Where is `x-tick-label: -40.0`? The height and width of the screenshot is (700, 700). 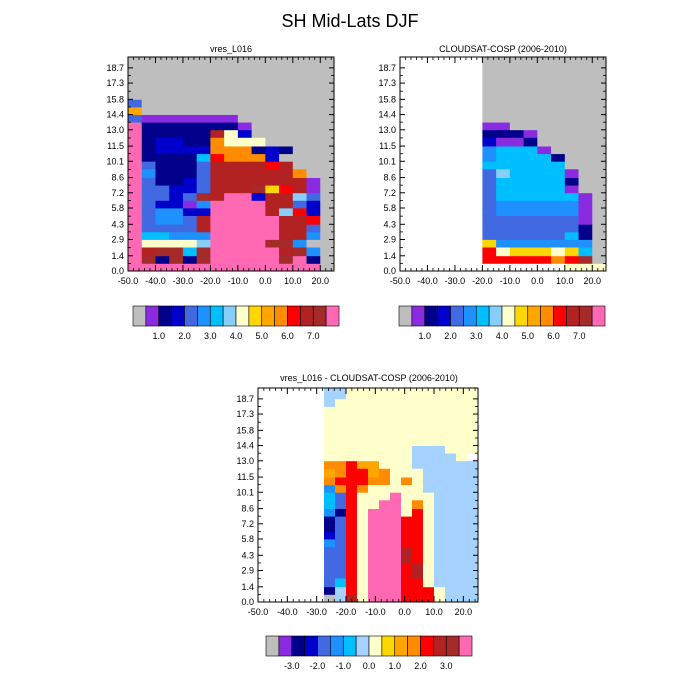
x-tick-label: -40.0 is located at coordinates (155, 281).